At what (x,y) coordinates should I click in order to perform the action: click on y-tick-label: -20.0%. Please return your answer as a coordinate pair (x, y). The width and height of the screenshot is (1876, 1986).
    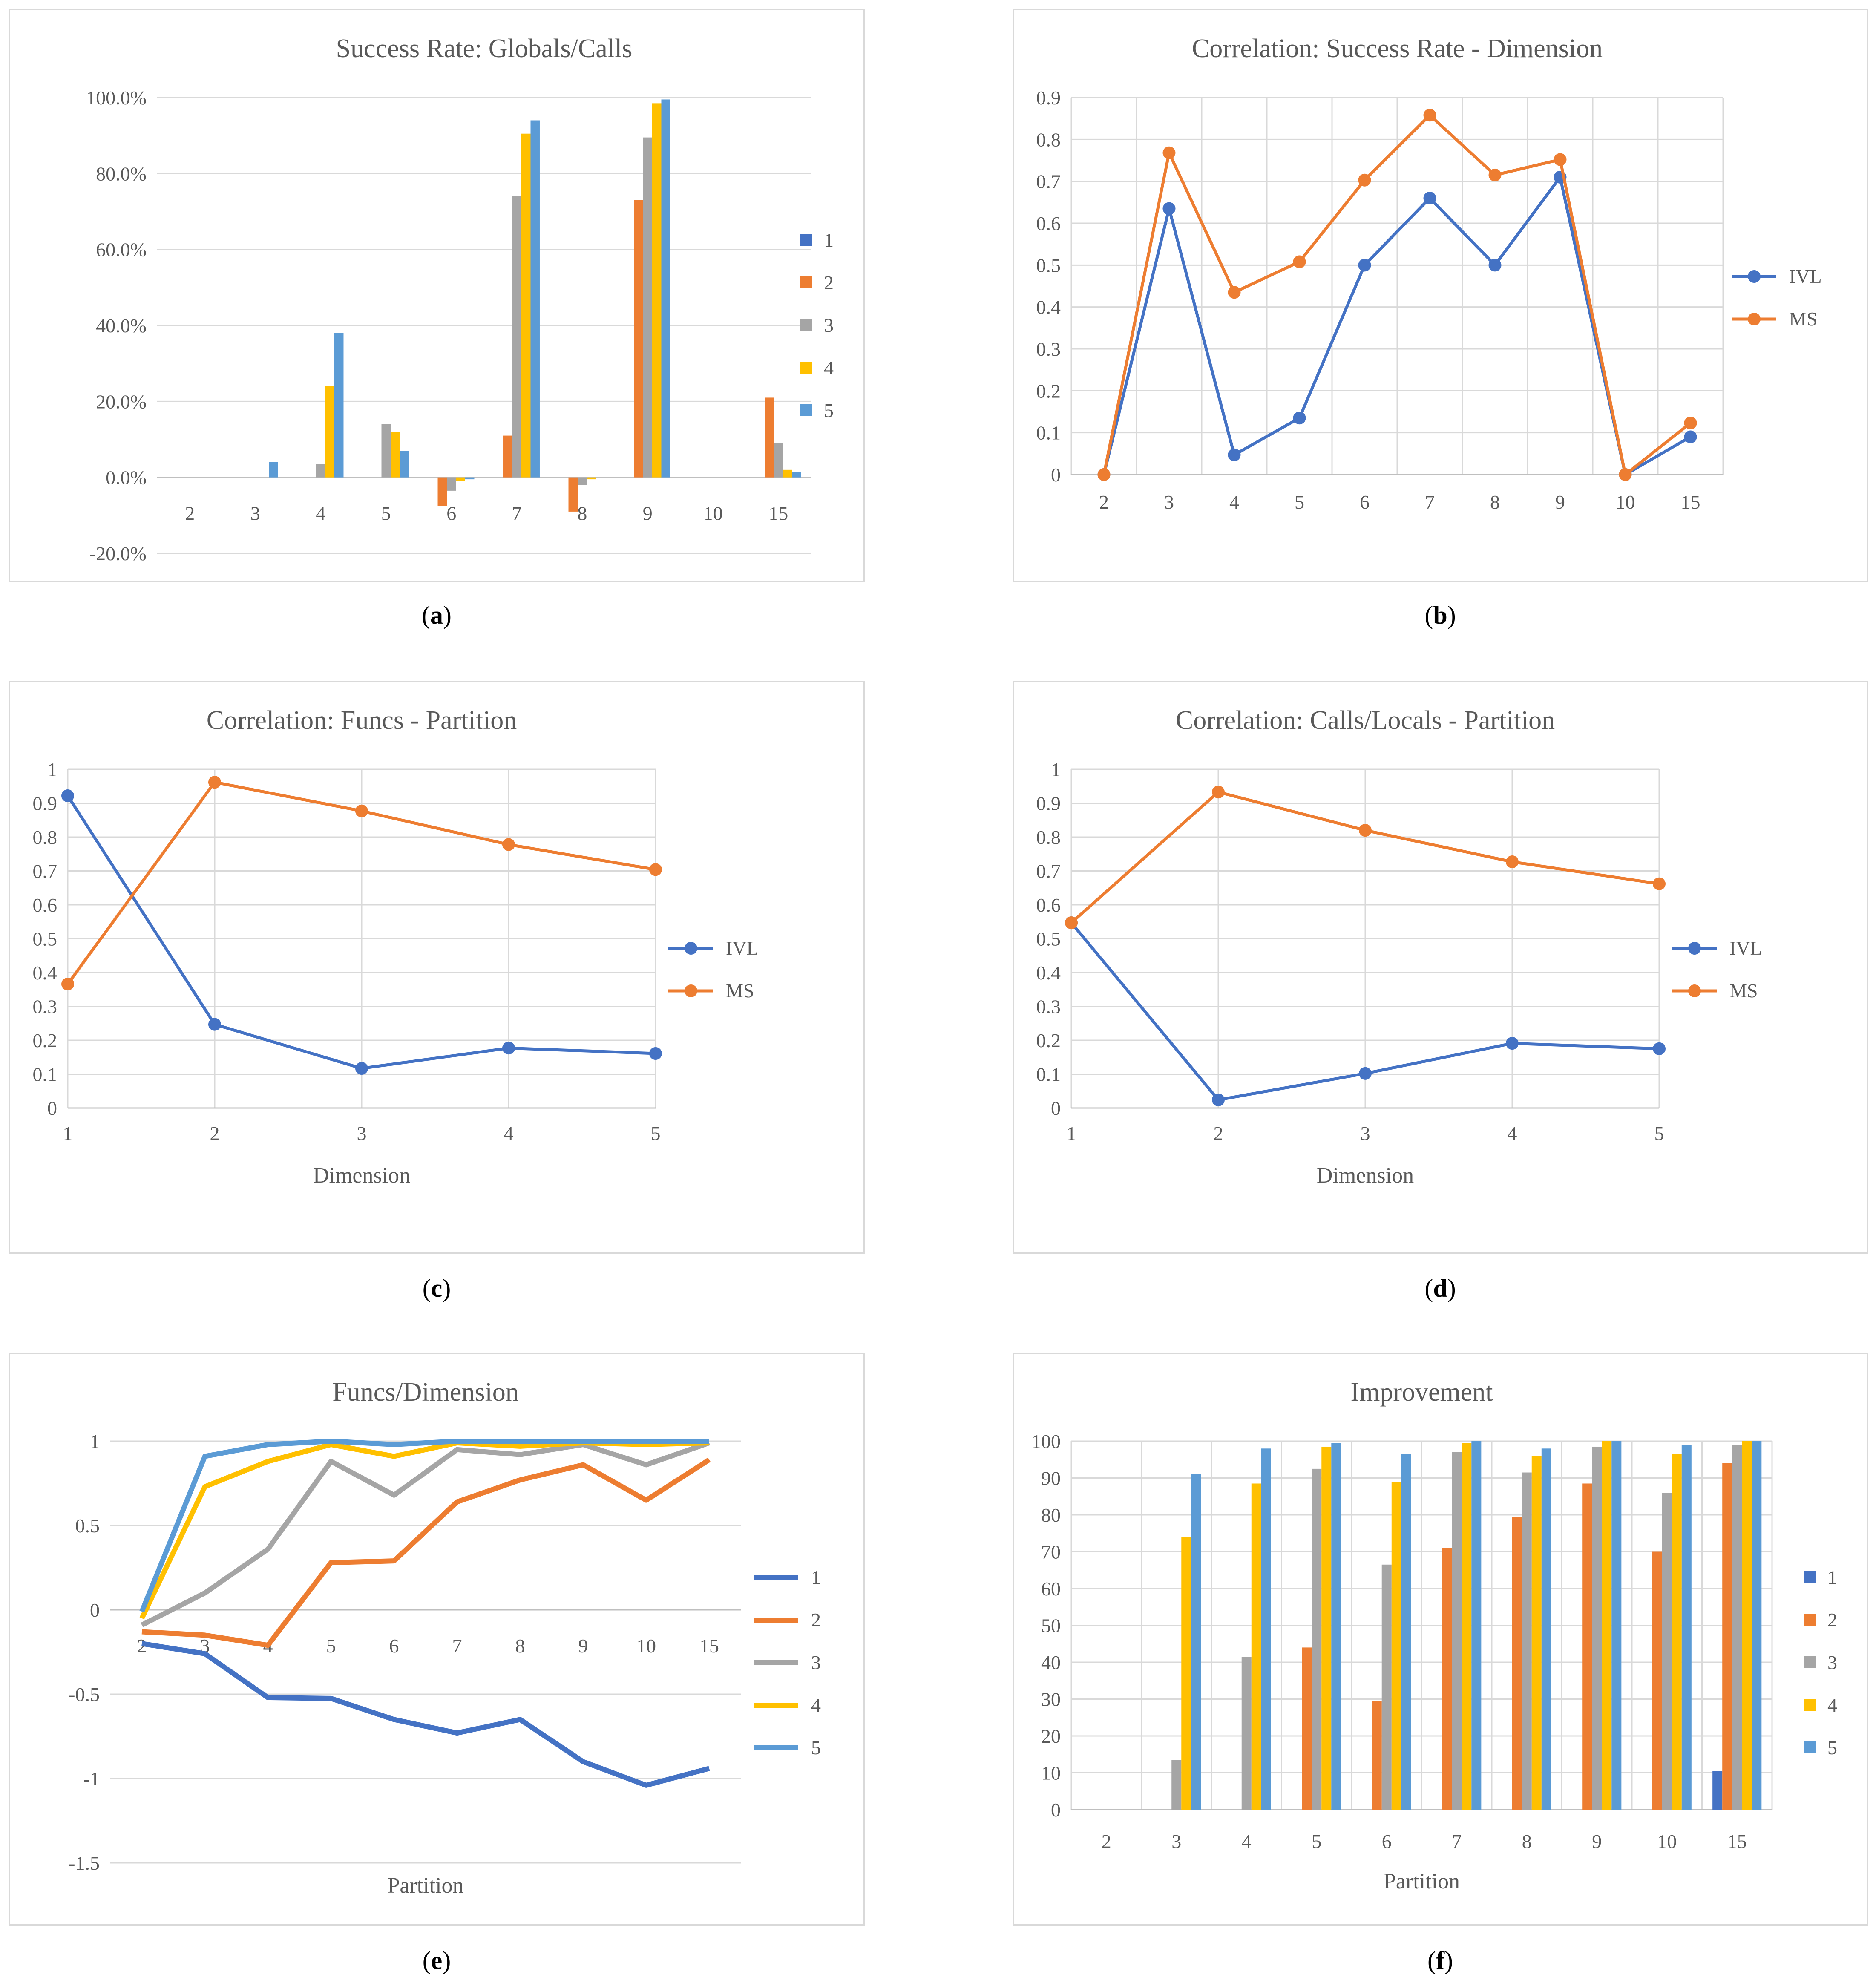
    Looking at the image, I should click on (118, 554).